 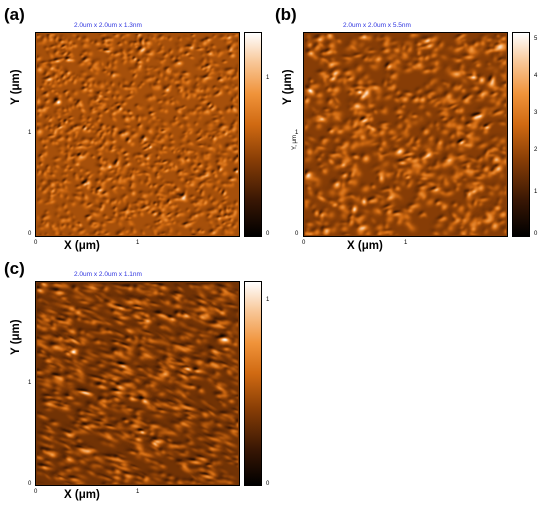 I want to click on x-axis-label-c: X (μm), so click(x=82, y=495).